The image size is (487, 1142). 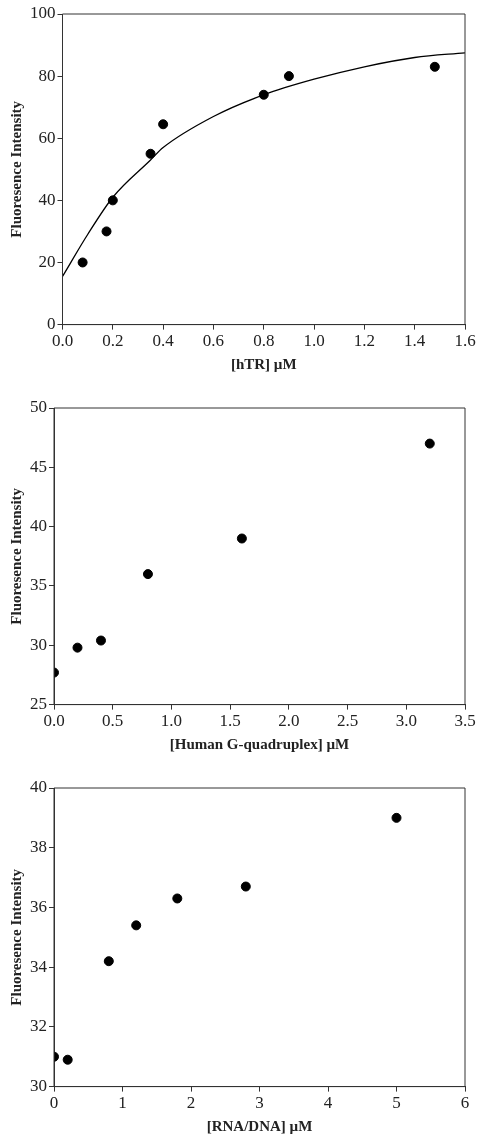 I want to click on x-tick-label: 2.5, so click(x=347, y=721).